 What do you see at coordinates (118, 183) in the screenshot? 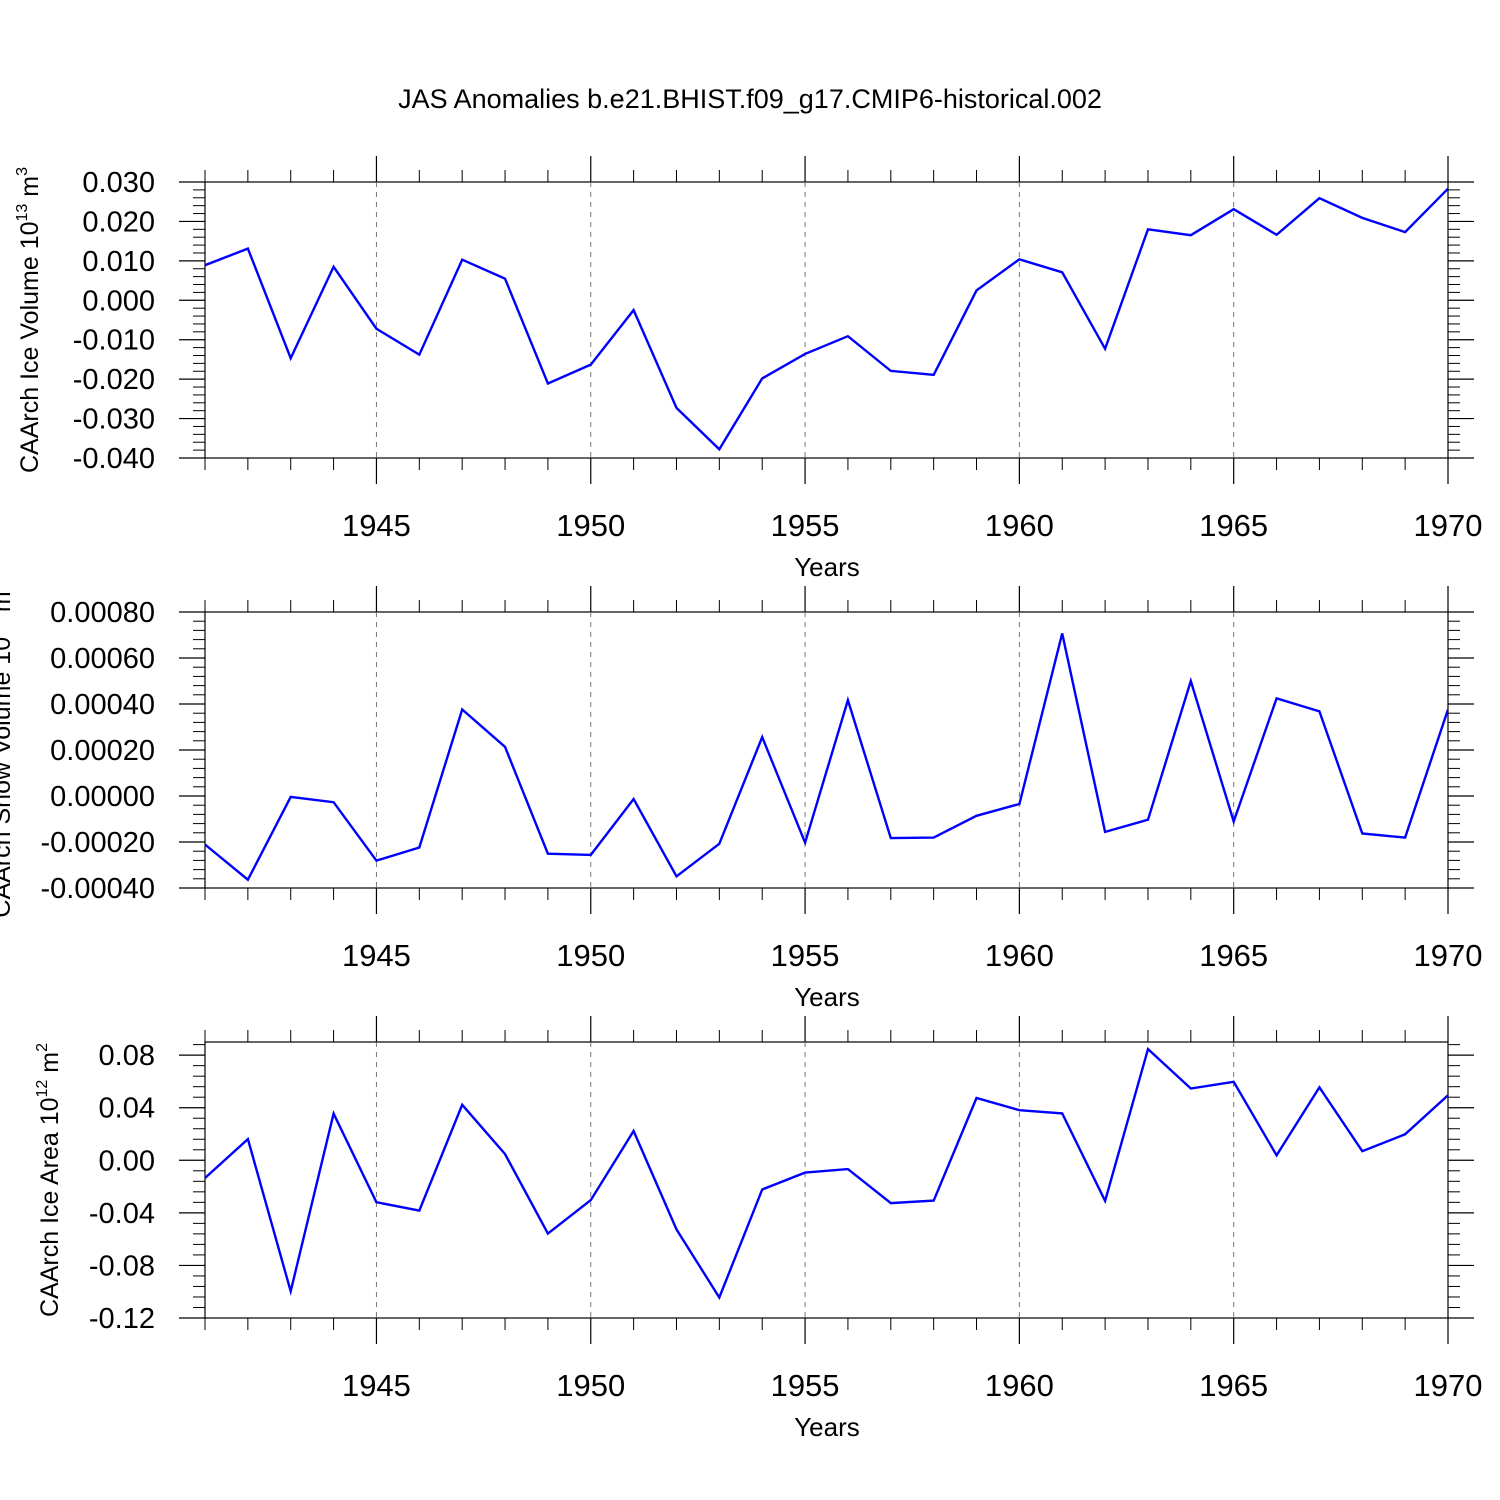
I see `y-tick-label: 0.030` at bounding box center [118, 183].